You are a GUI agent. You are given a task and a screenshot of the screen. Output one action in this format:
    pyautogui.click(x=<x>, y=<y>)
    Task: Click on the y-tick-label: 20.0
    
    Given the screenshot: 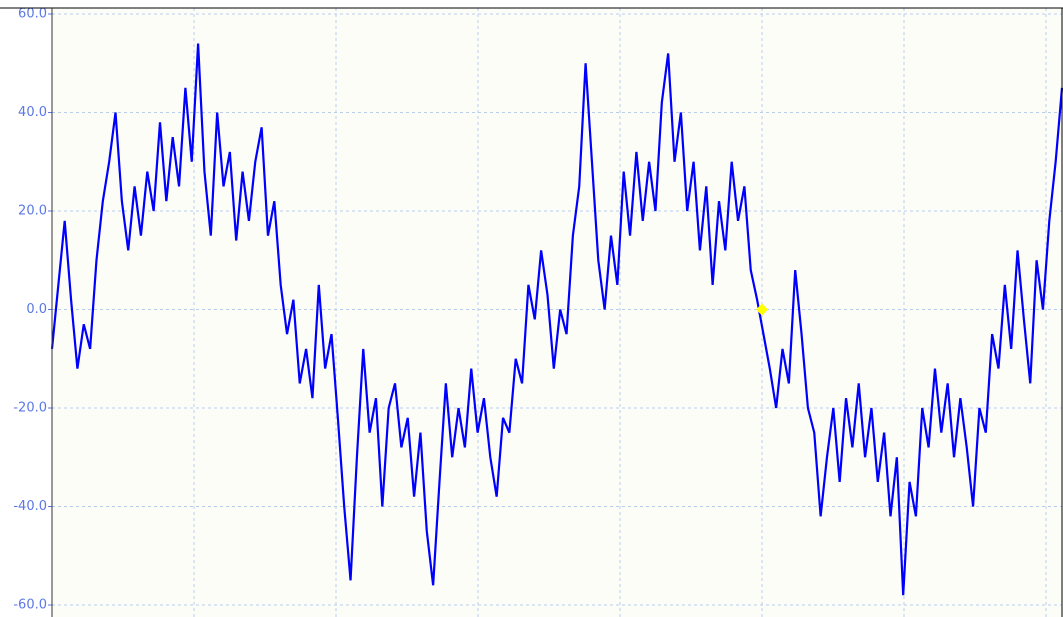 What is the action you would take?
    pyautogui.click(x=32, y=211)
    